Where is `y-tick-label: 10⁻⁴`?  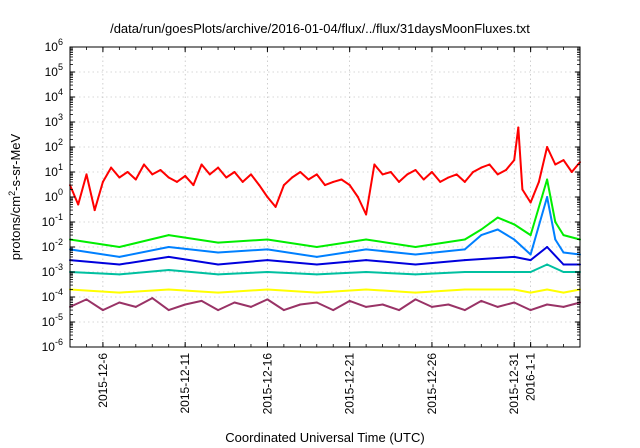 y-tick-label: 10⁻⁴ is located at coordinates (52, 295).